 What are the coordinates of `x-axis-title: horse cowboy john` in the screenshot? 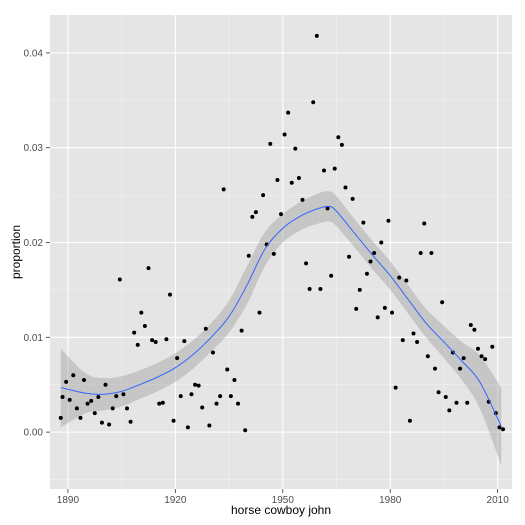 It's located at (281, 510).